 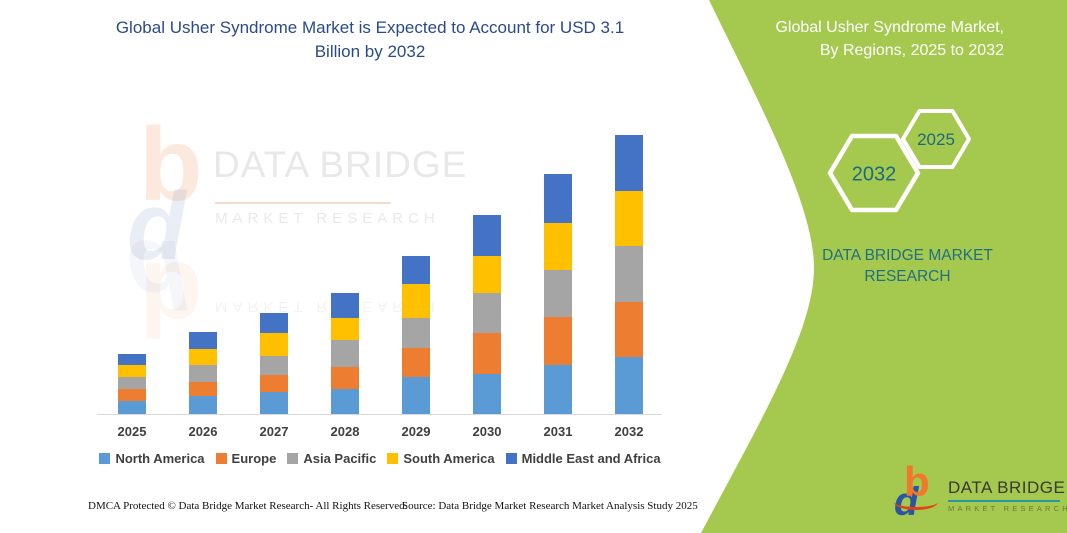 I want to click on bar-2028, so click(x=345, y=353).